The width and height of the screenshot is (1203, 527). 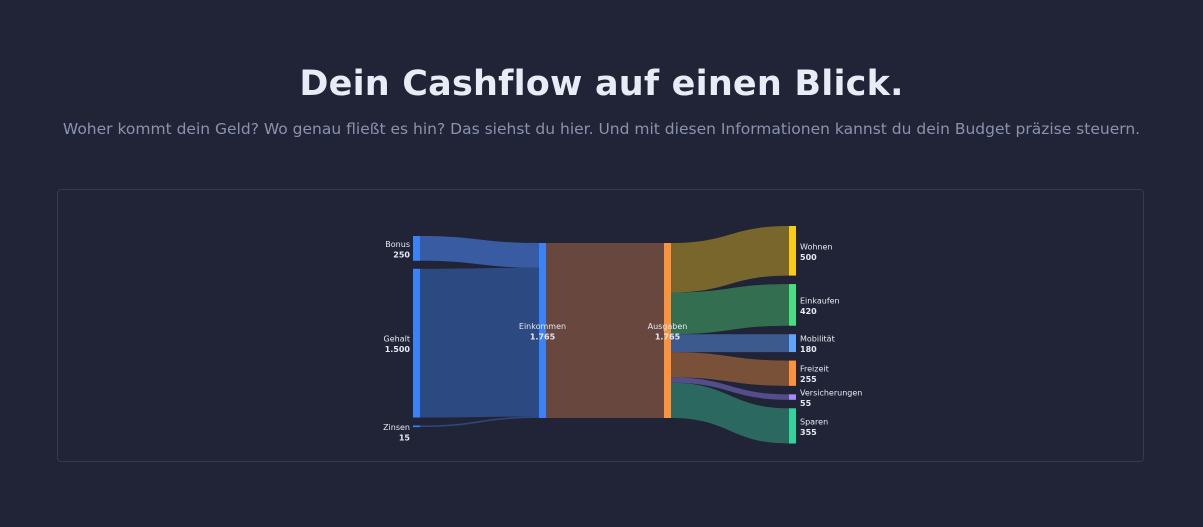 I want to click on link-ausgaben-wohnen, so click(x=730, y=259).